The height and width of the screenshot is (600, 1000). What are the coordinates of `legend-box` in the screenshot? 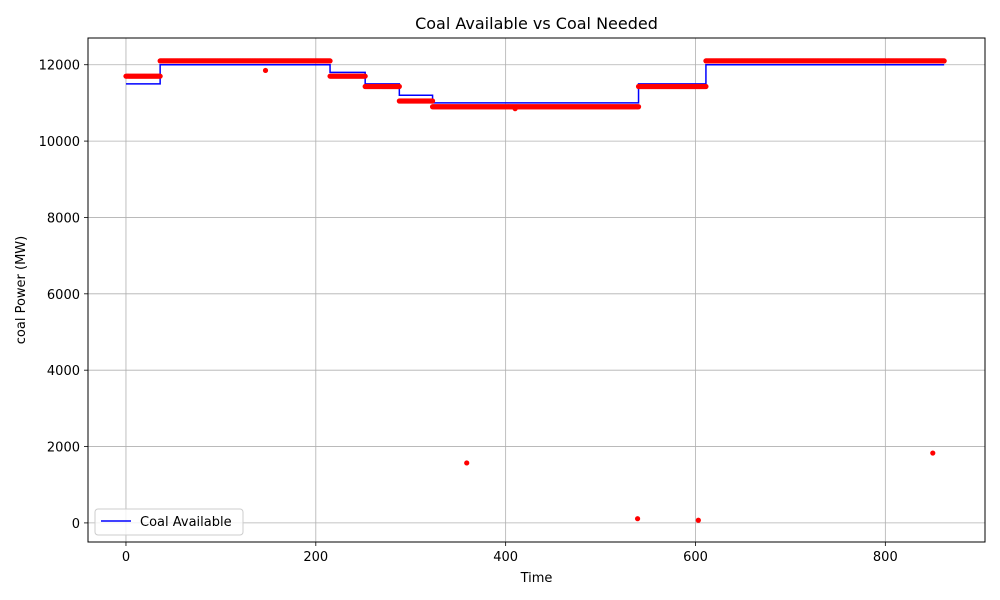 It's located at (169, 522).